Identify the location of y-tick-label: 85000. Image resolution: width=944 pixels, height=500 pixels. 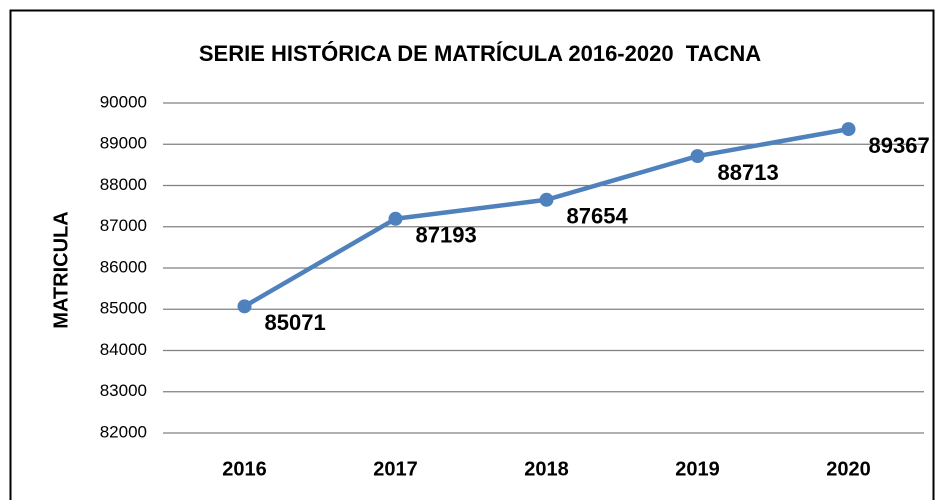
(123, 308).